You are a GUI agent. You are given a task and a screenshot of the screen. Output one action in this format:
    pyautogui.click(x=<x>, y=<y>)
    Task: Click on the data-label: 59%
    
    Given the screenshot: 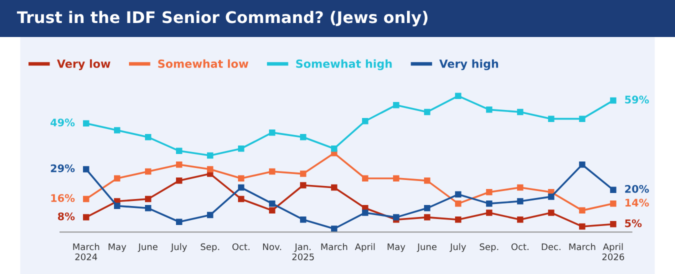 What is the action you would take?
    pyautogui.click(x=637, y=100)
    